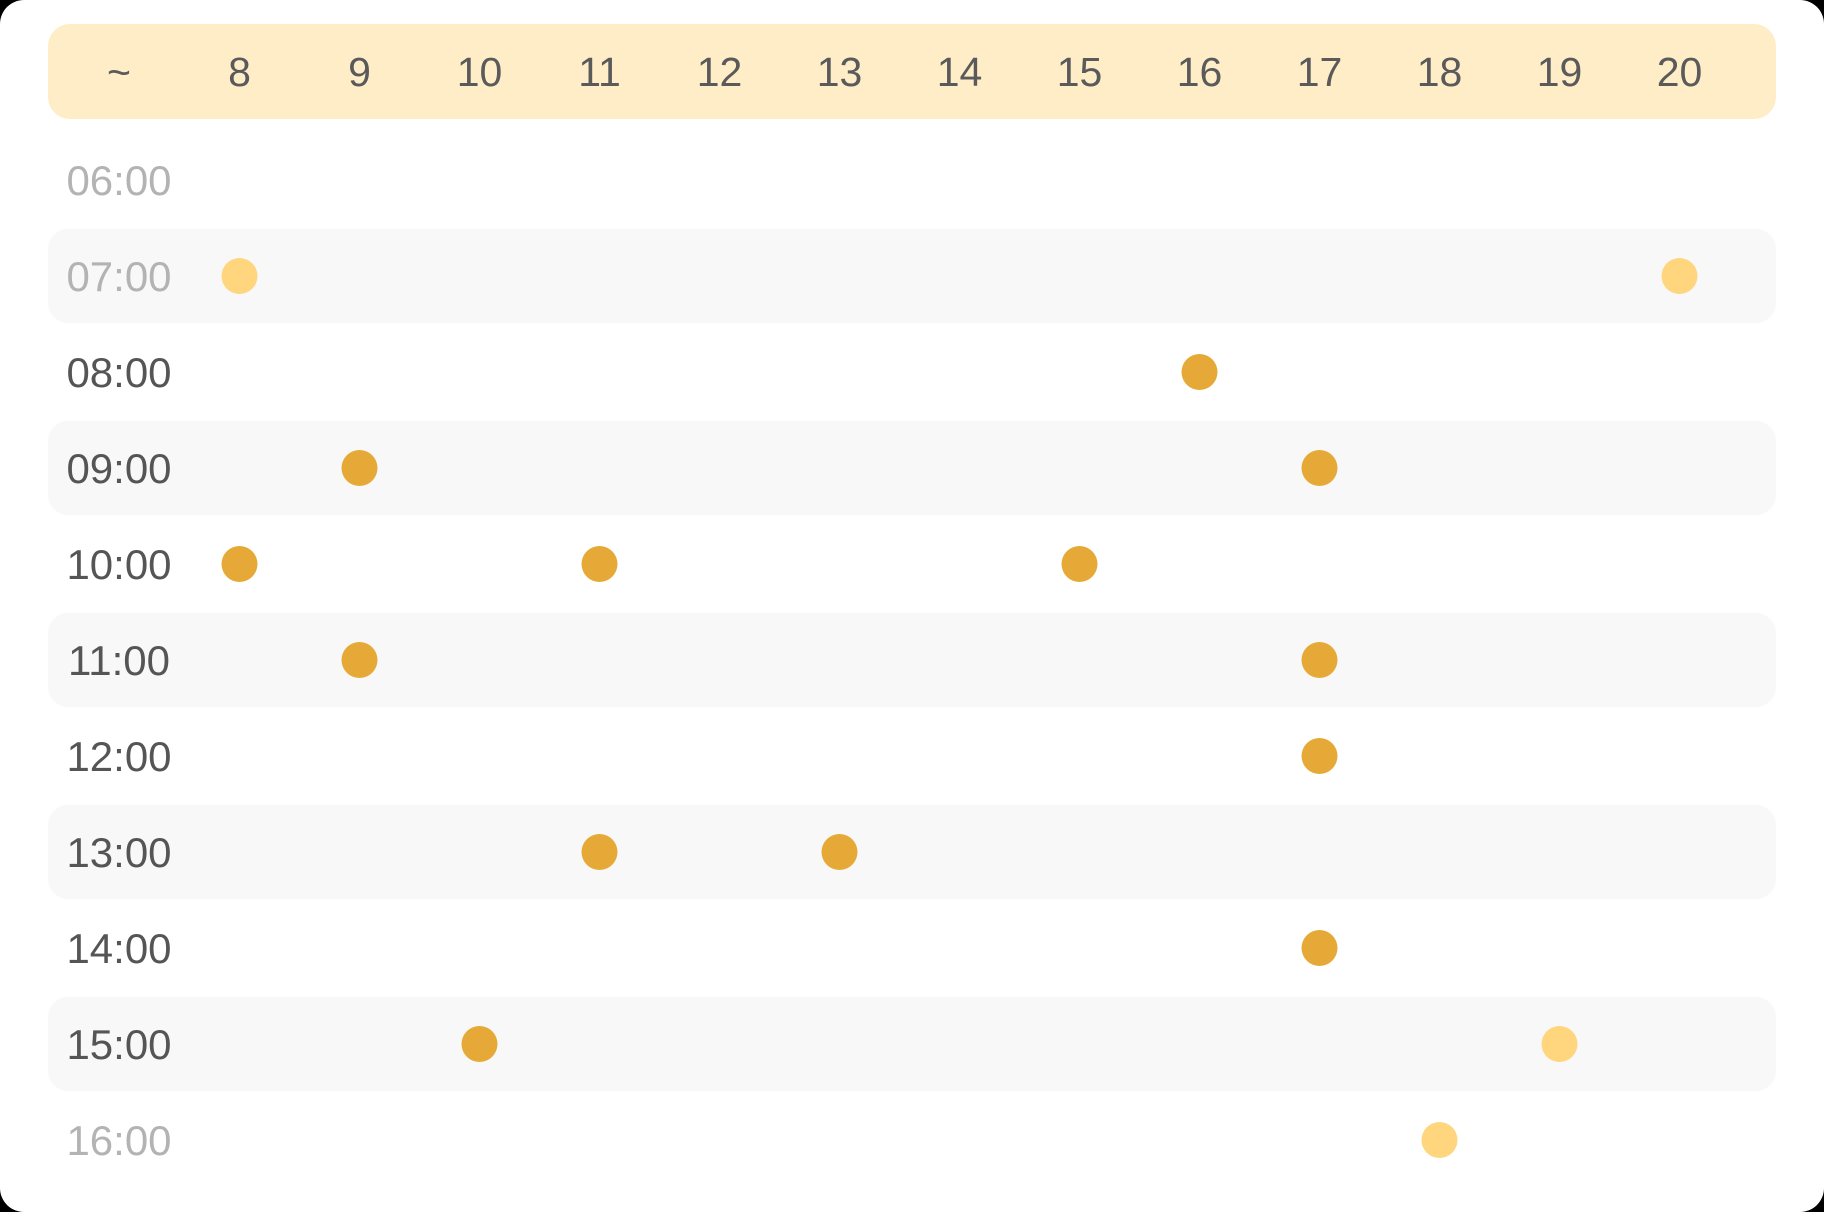 Image resolution: width=1824 pixels, height=1212 pixels. Describe the element at coordinates (1440, 72) in the screenshot. I see `column-label: 18` at that location.